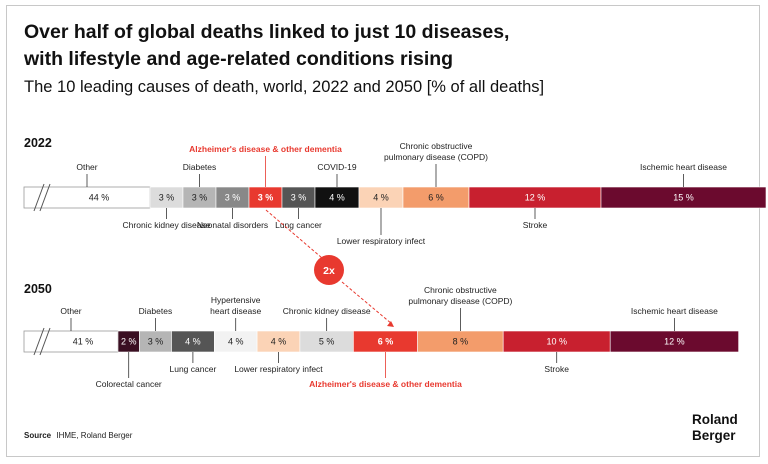  Describe the element at coordinates (99, 198) in the screenshot. I see `value-label-2022-other: 44 %` at that location.